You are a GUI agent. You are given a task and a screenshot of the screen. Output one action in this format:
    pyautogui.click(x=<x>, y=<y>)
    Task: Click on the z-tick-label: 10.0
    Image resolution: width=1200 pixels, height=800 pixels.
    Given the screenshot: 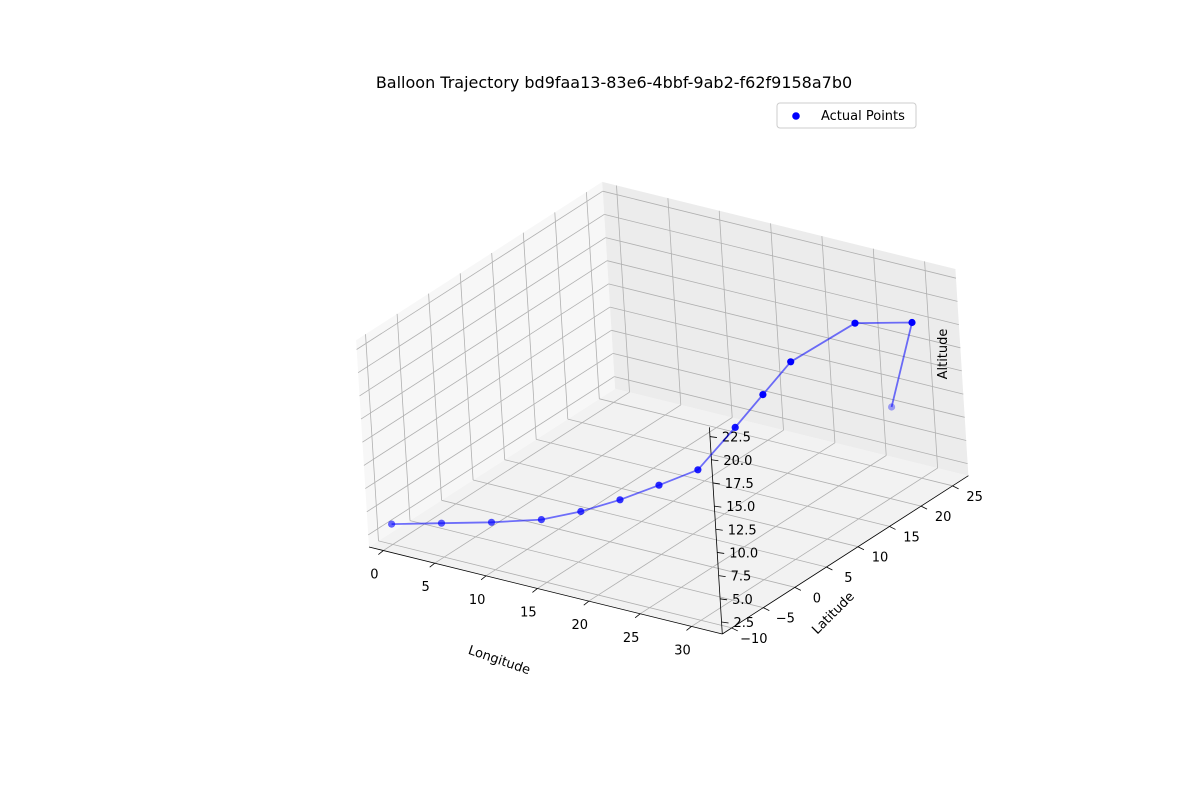 What is the action you would take?
    pyautogui.click(x=743, y=554)
    